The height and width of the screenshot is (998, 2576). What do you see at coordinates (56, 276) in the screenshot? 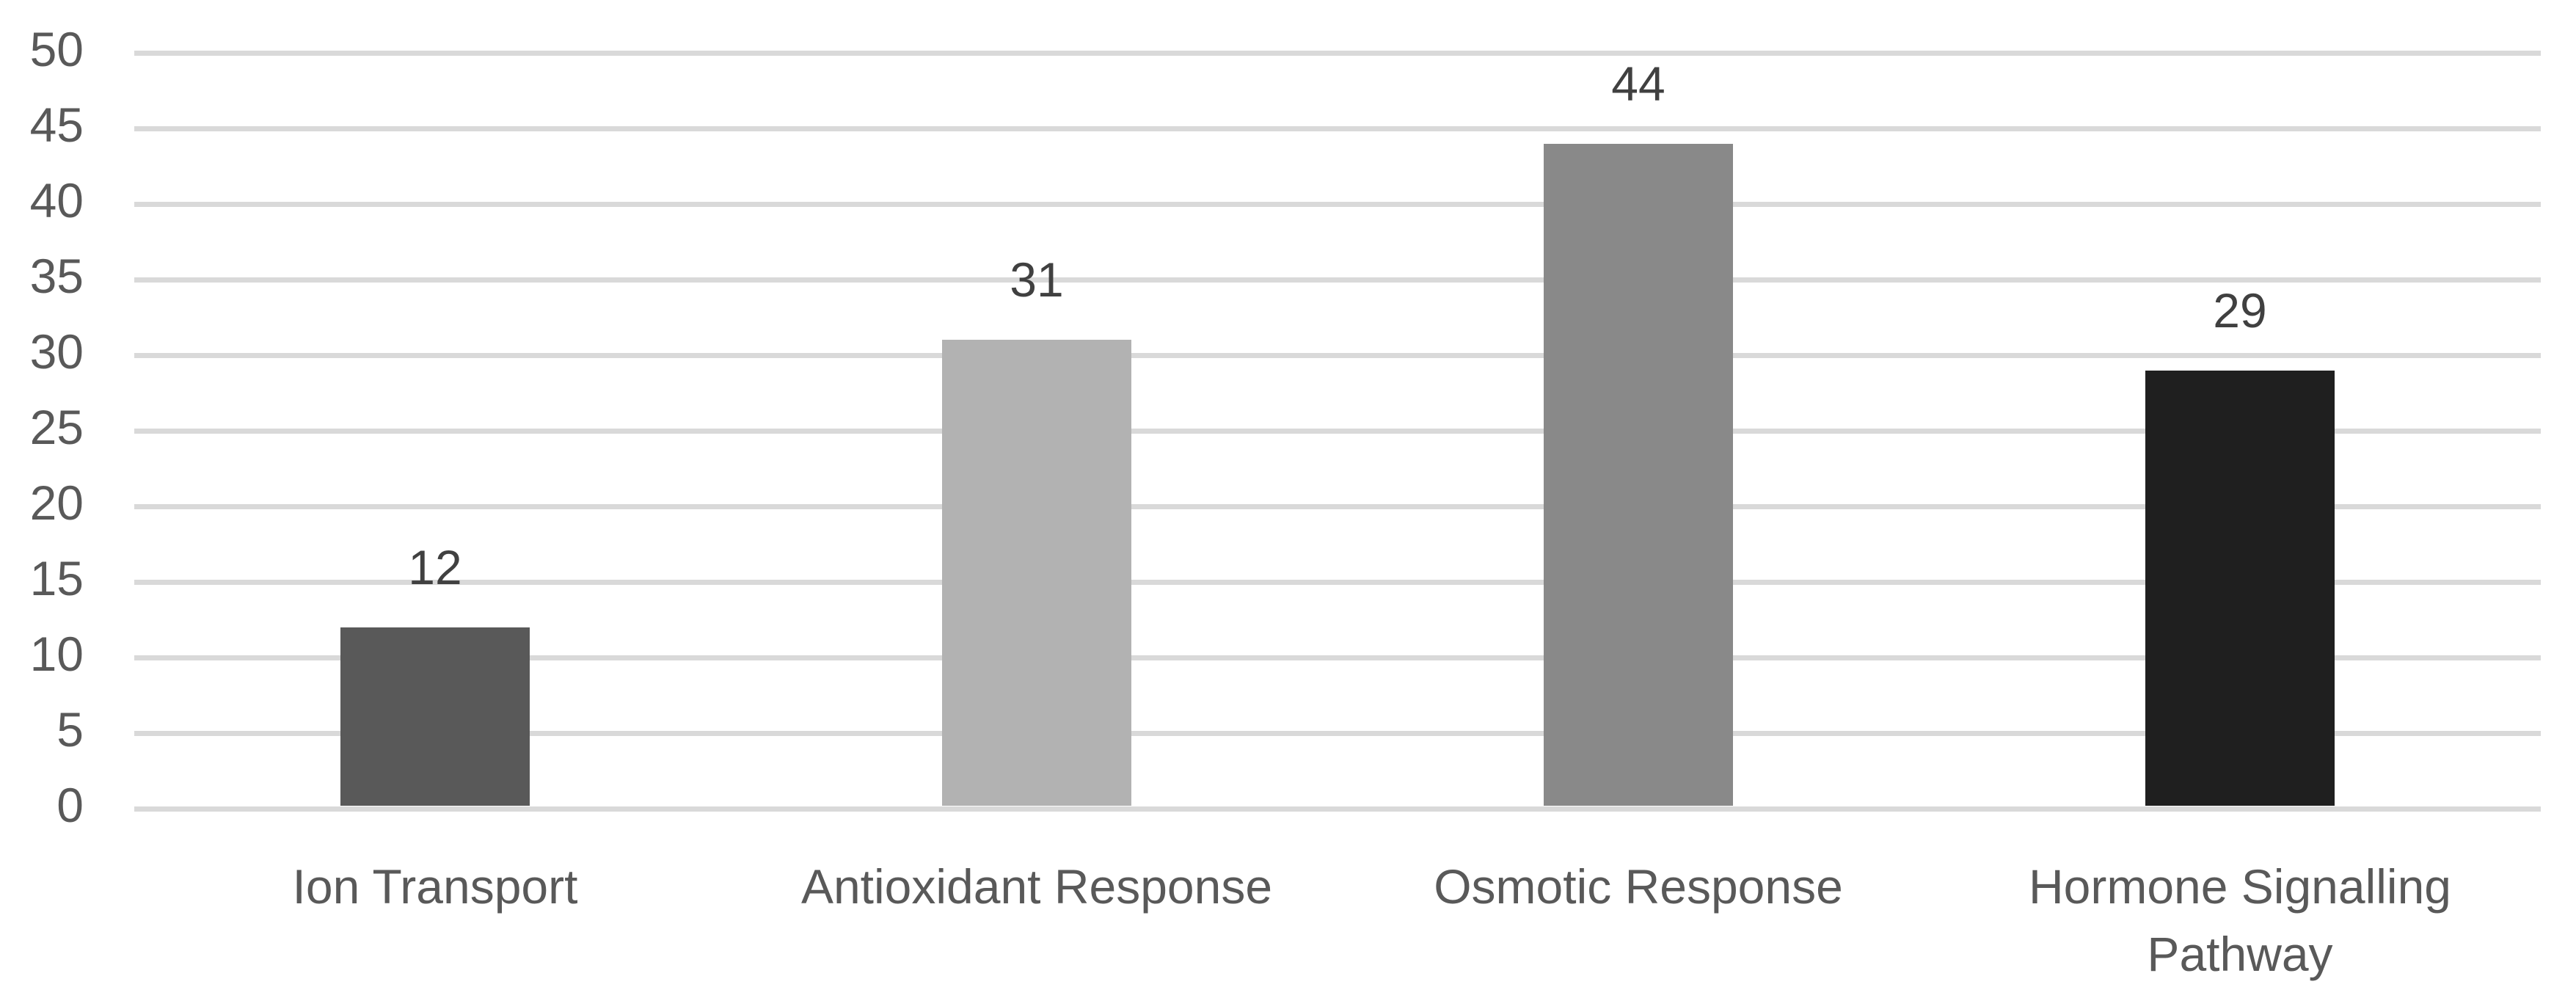
I see `y-tick-label: 35` at bounding box center [56, 276].